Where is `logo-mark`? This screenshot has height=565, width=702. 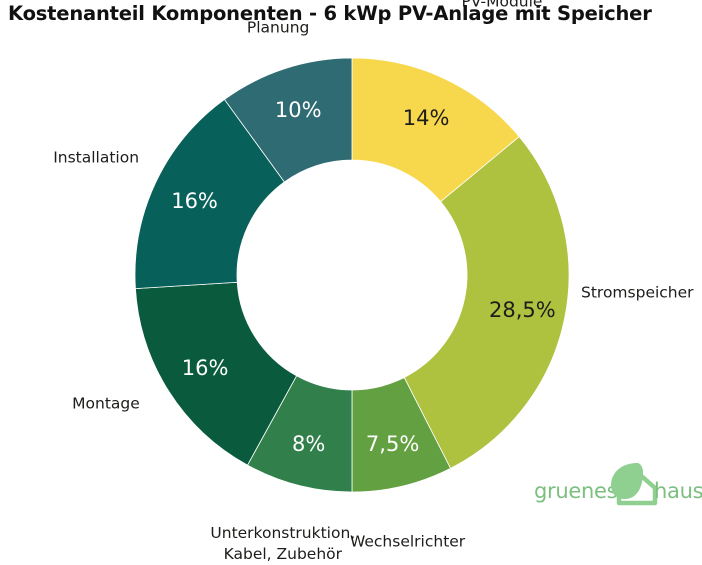 logo-mark is located at coordinates (634, 484).